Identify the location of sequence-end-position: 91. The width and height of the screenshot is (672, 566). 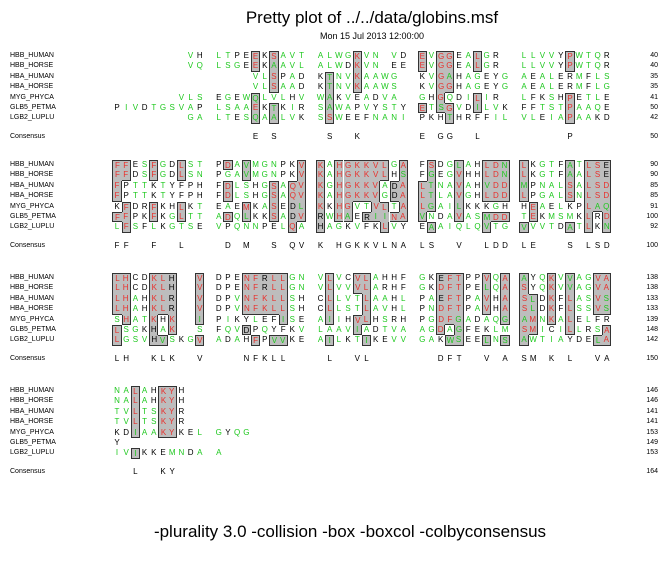
(654, 206).